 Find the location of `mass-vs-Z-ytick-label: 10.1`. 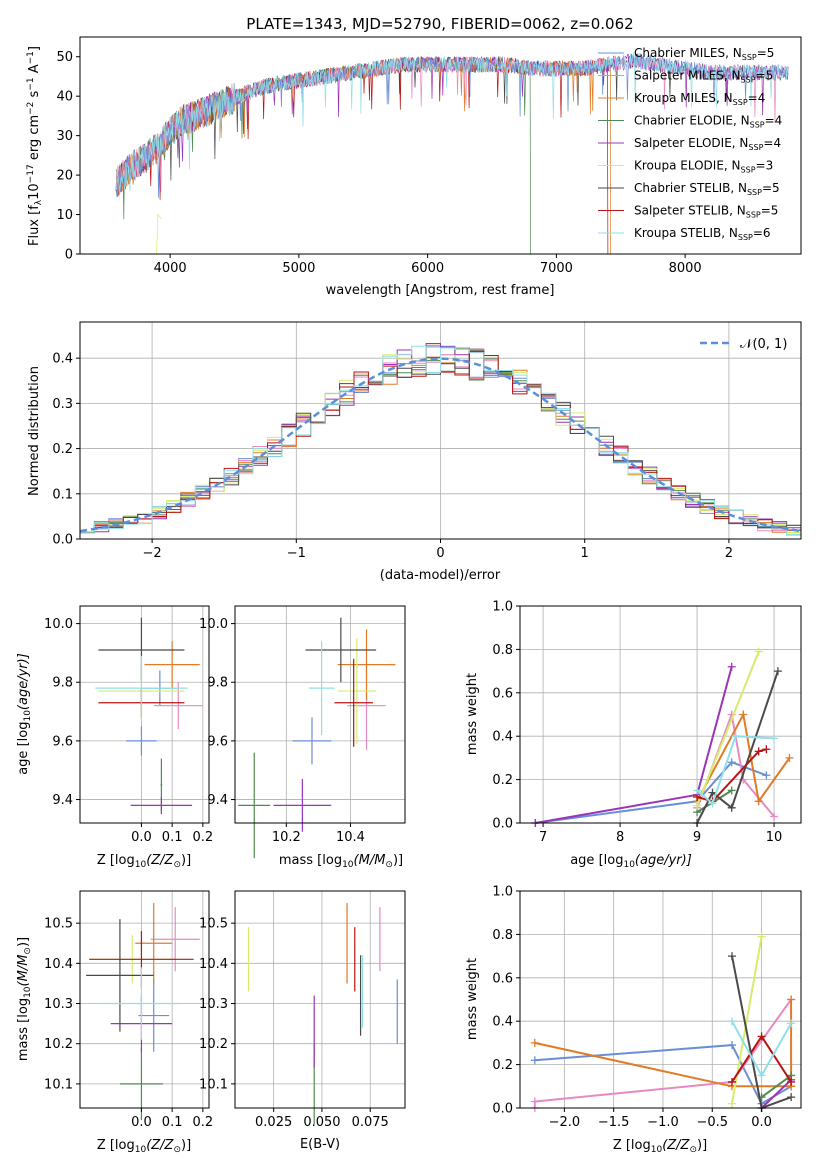

mass-vs-Z-ytick-label: 10.1 is located at coordinates (58, 1084).